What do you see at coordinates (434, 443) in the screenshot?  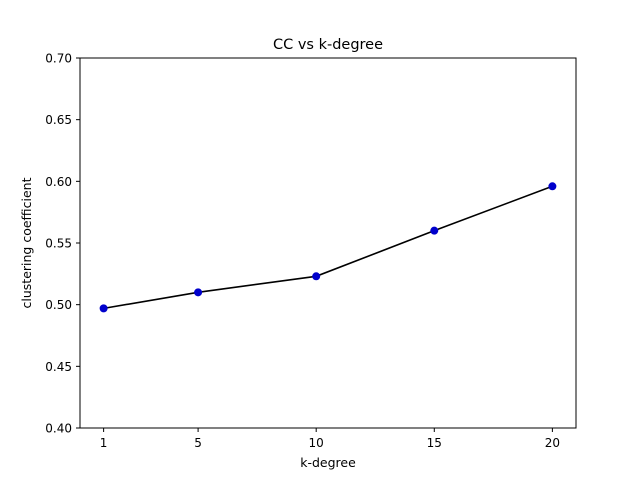 I see `x-tick-label: 15` at bounding box center [434, 443].